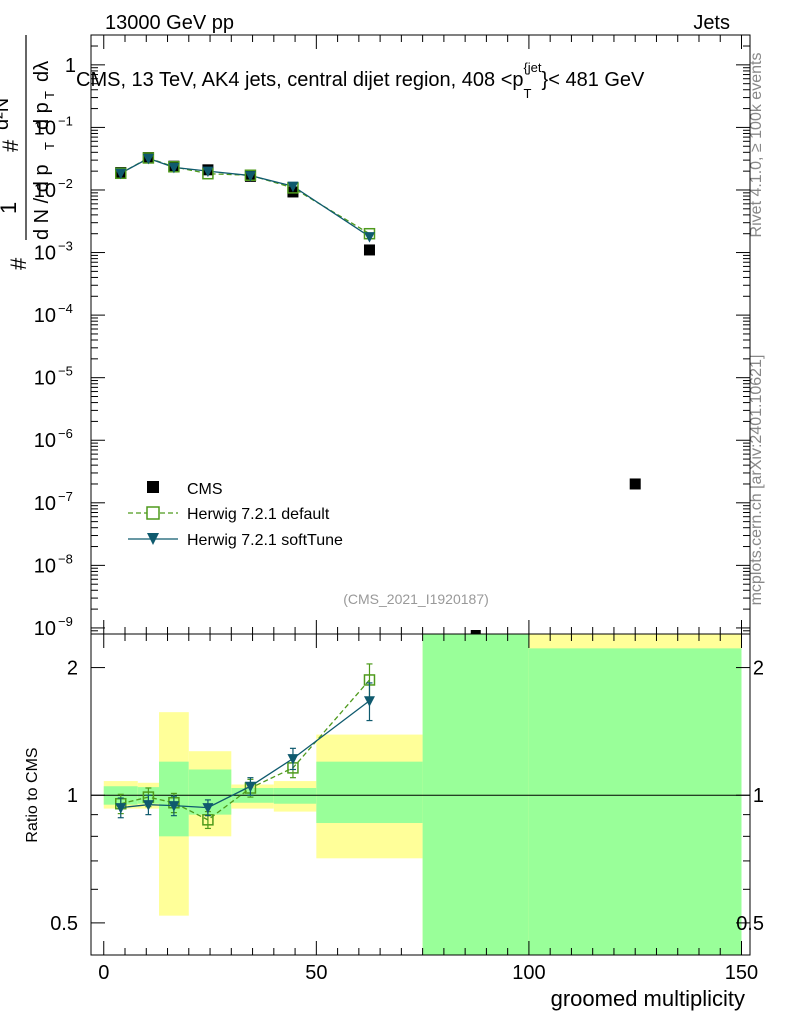 This screenshot has width=786, height=1029. What do you see at coordinates (45, 629) in the screenshot?
I see `main-ytick-label-9: 10` at bounding box center [45, 629].